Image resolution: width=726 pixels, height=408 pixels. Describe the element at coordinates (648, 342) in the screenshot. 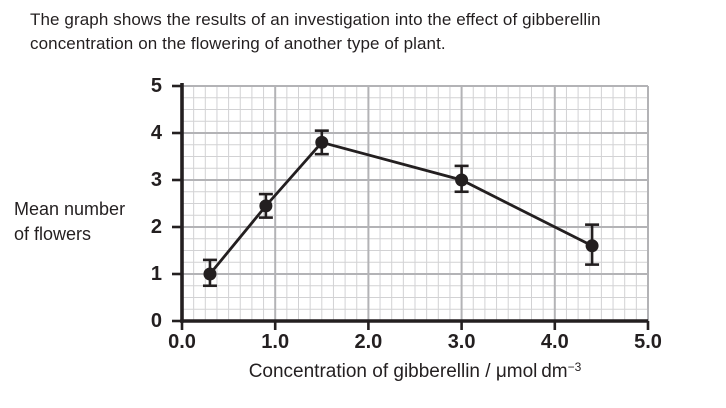

I see `x-tick-label: 5.0` at that location.